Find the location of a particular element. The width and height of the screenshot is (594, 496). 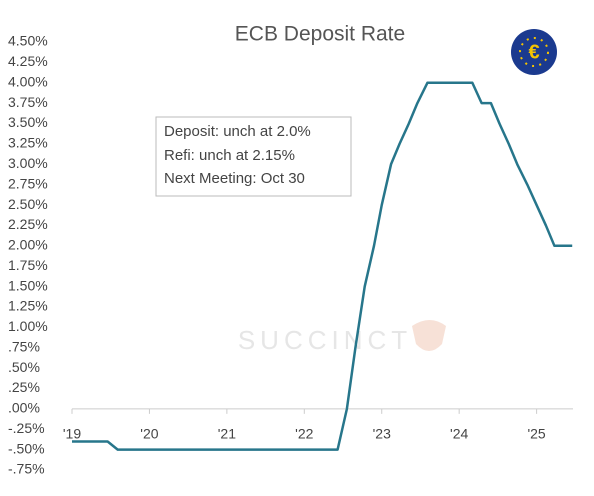

x-tick-label: '22 is located at coordinates (304, 434).